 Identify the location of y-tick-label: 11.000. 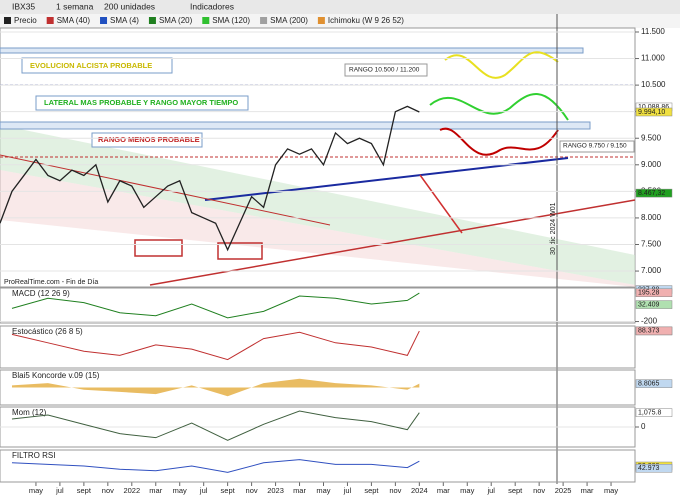
(653, 58).